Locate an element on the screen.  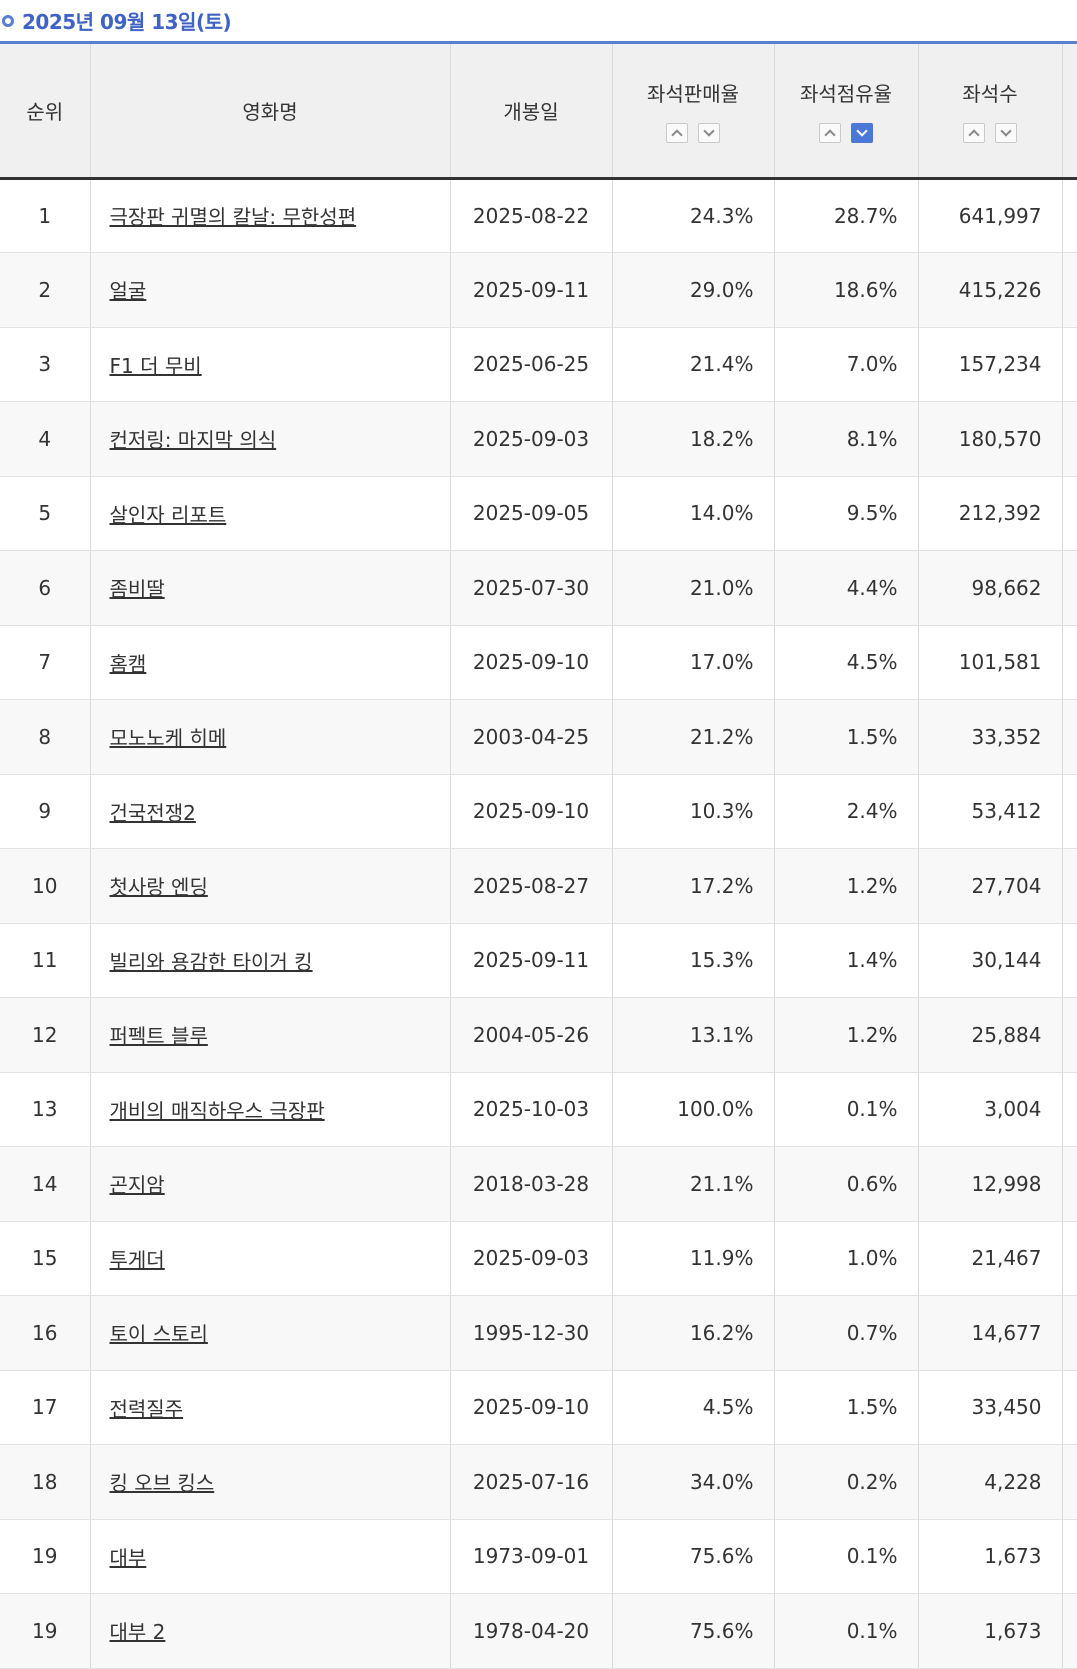
seat-share-cell: 0.2% is located at coordinates (846, 1482).